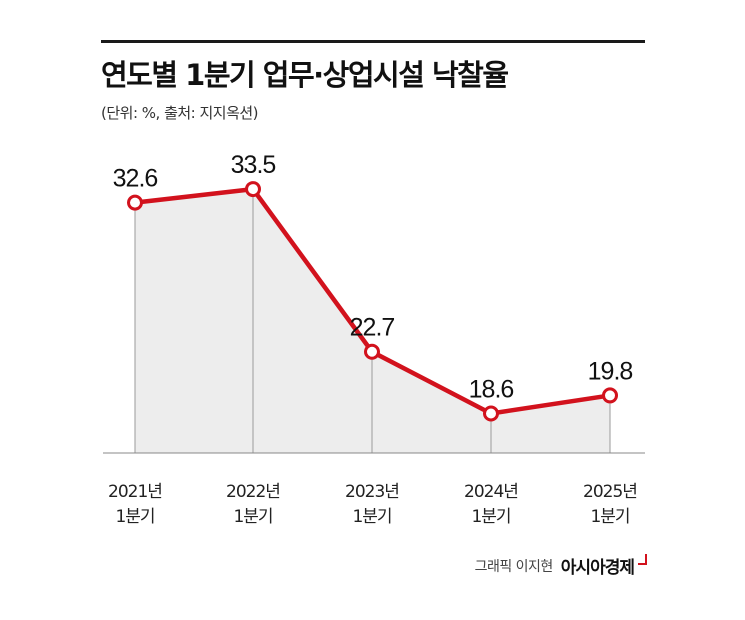 The height and width of the screenshot is (620, 745). Describe the element at coordinates (135, 492) in the screenshot. I see `x-tick-label: 2021년` at that location.